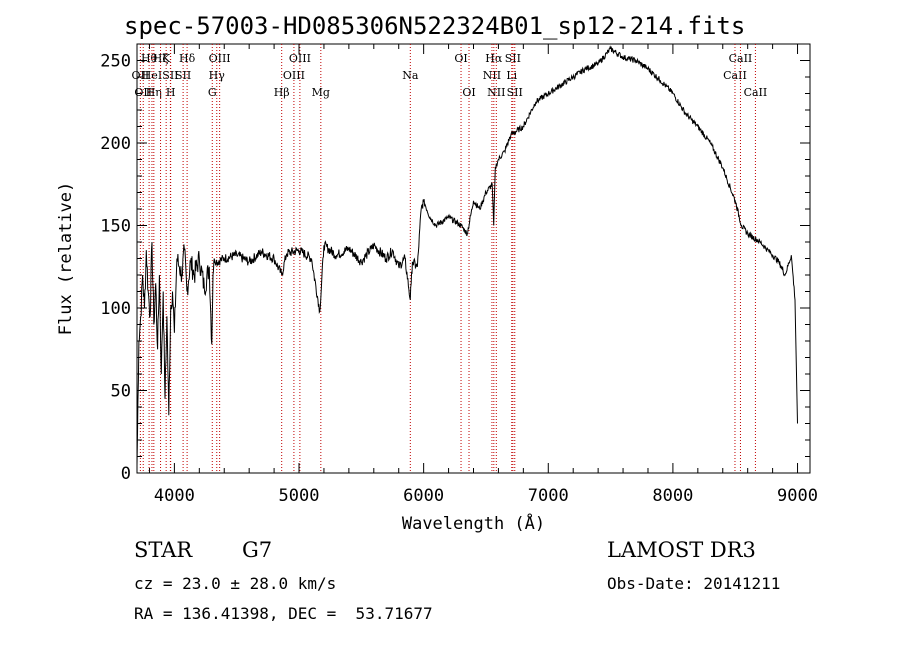 The width and height of the screenshot is (900, 649). Describe the element at coordinates (694, 583) in the screenshot. I see `obs-date-text: Obs-Date: 20141211` at that location.